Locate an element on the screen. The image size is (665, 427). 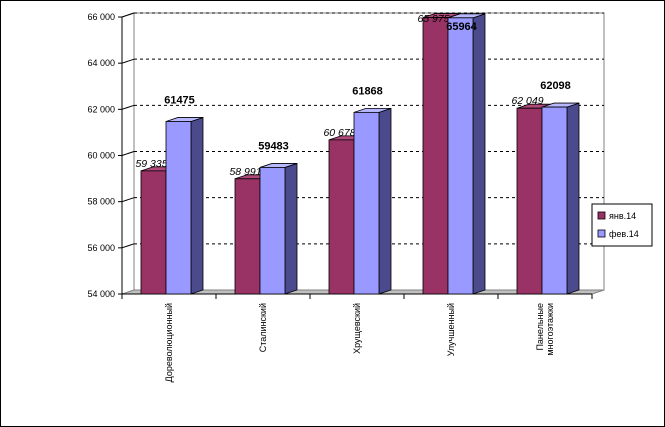
data-label-jan: 58 991 is located at coordinates (245, 172).